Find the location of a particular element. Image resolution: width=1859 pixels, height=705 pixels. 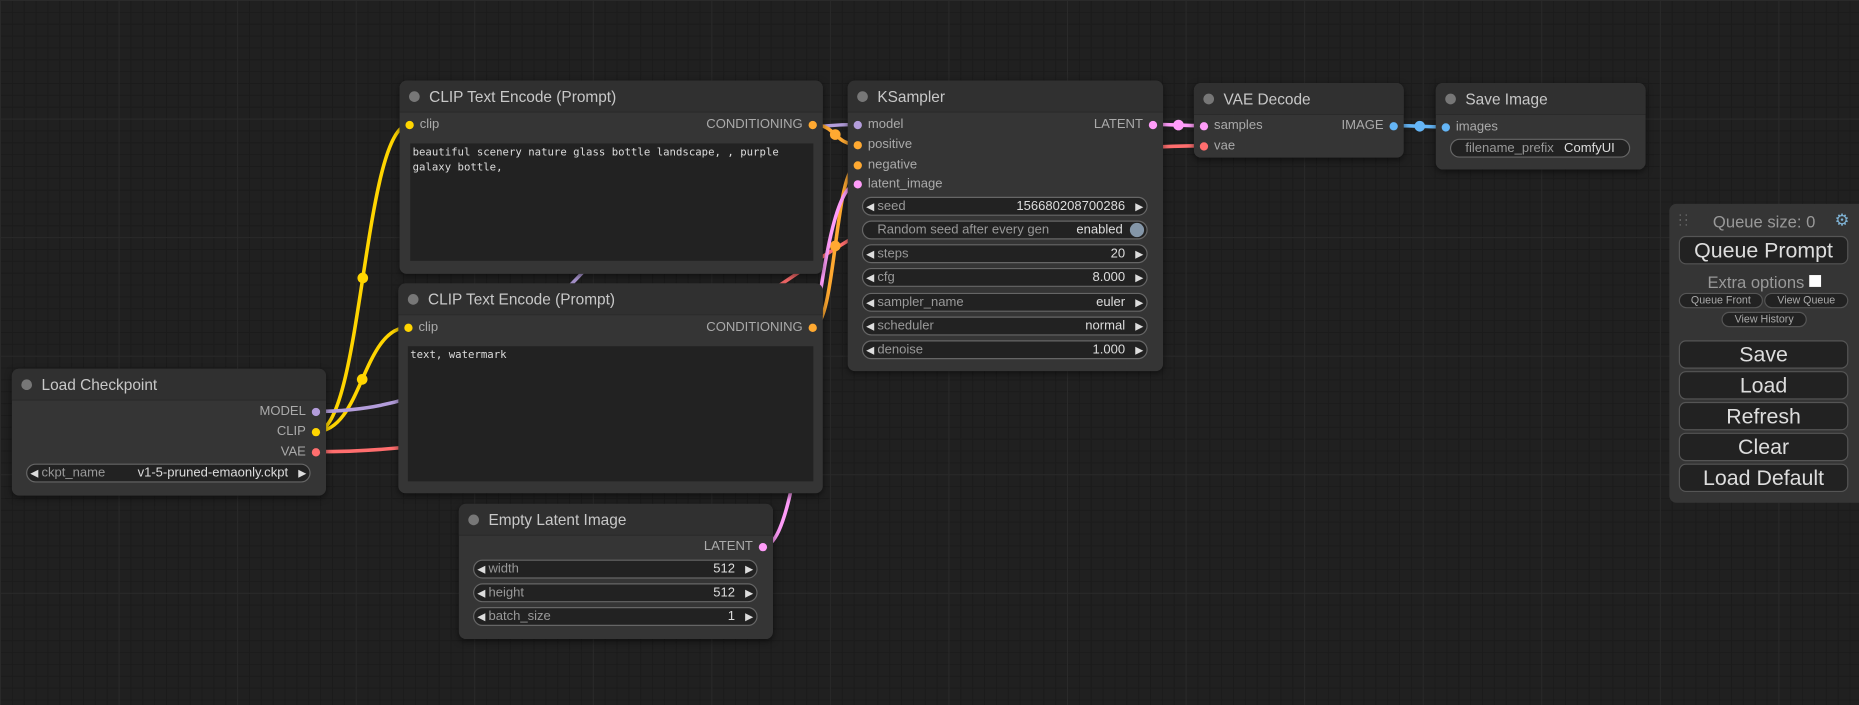

save-button: Save is located at coordinates (1763, 354).